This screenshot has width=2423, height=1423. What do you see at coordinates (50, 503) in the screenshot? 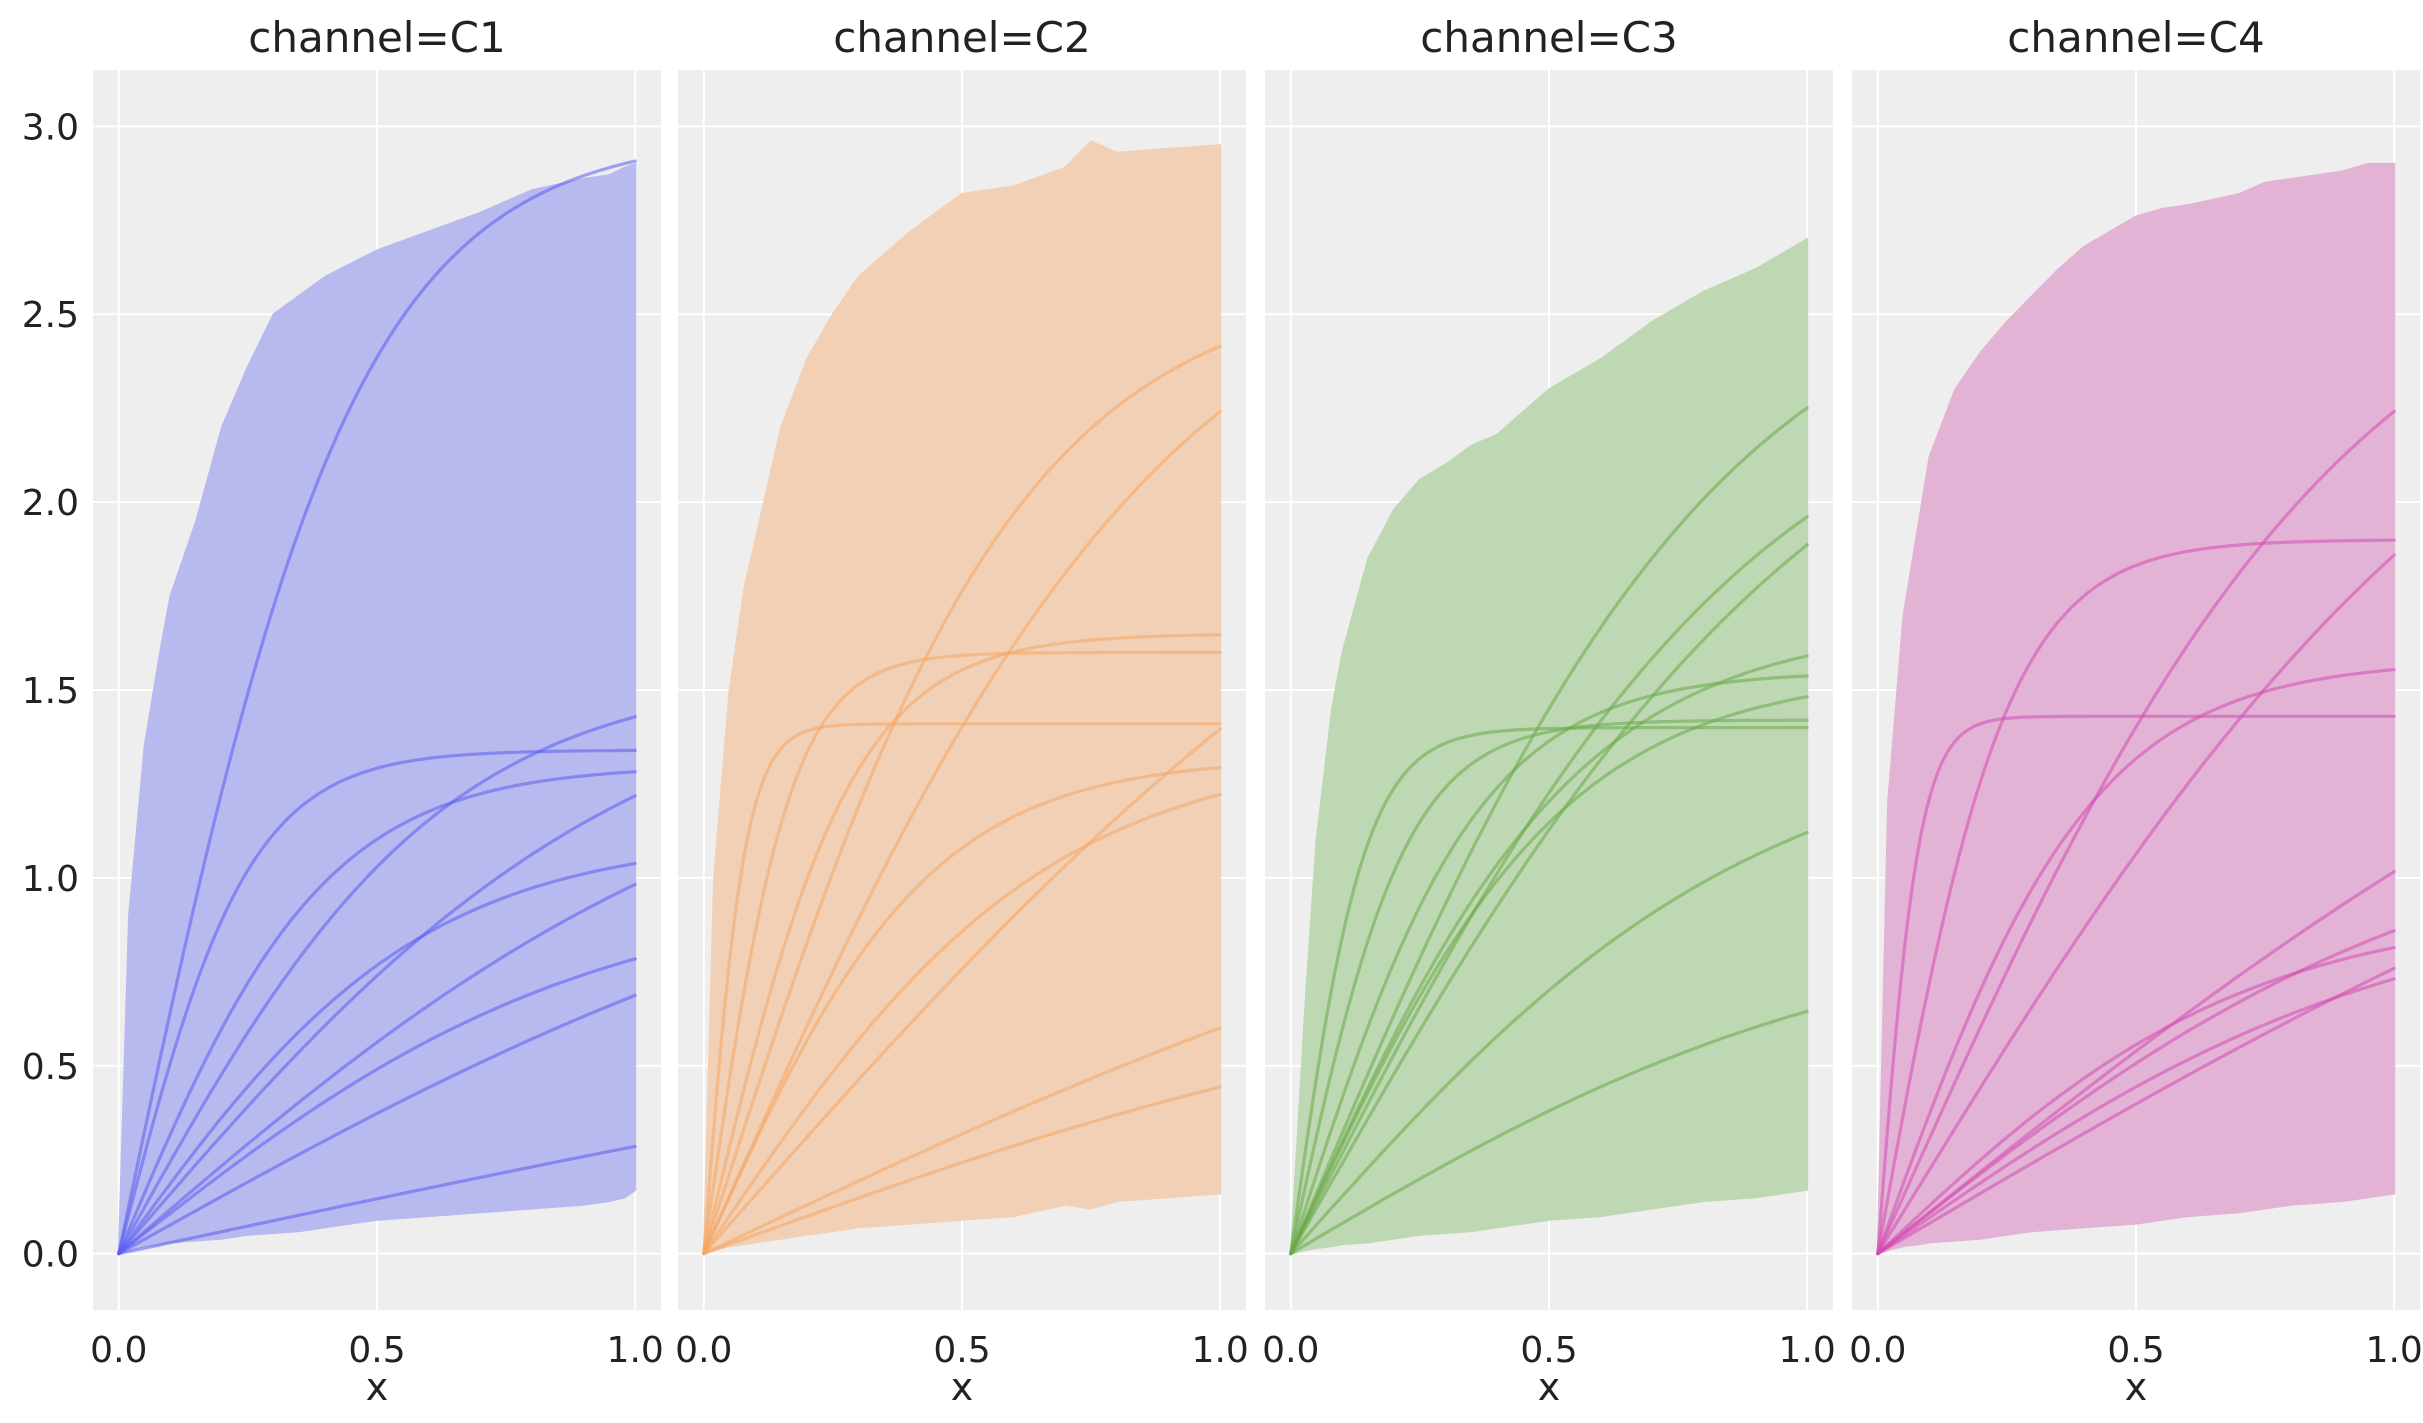
I see `y-tick-label: 2.0` at bounding box center [50, 503].